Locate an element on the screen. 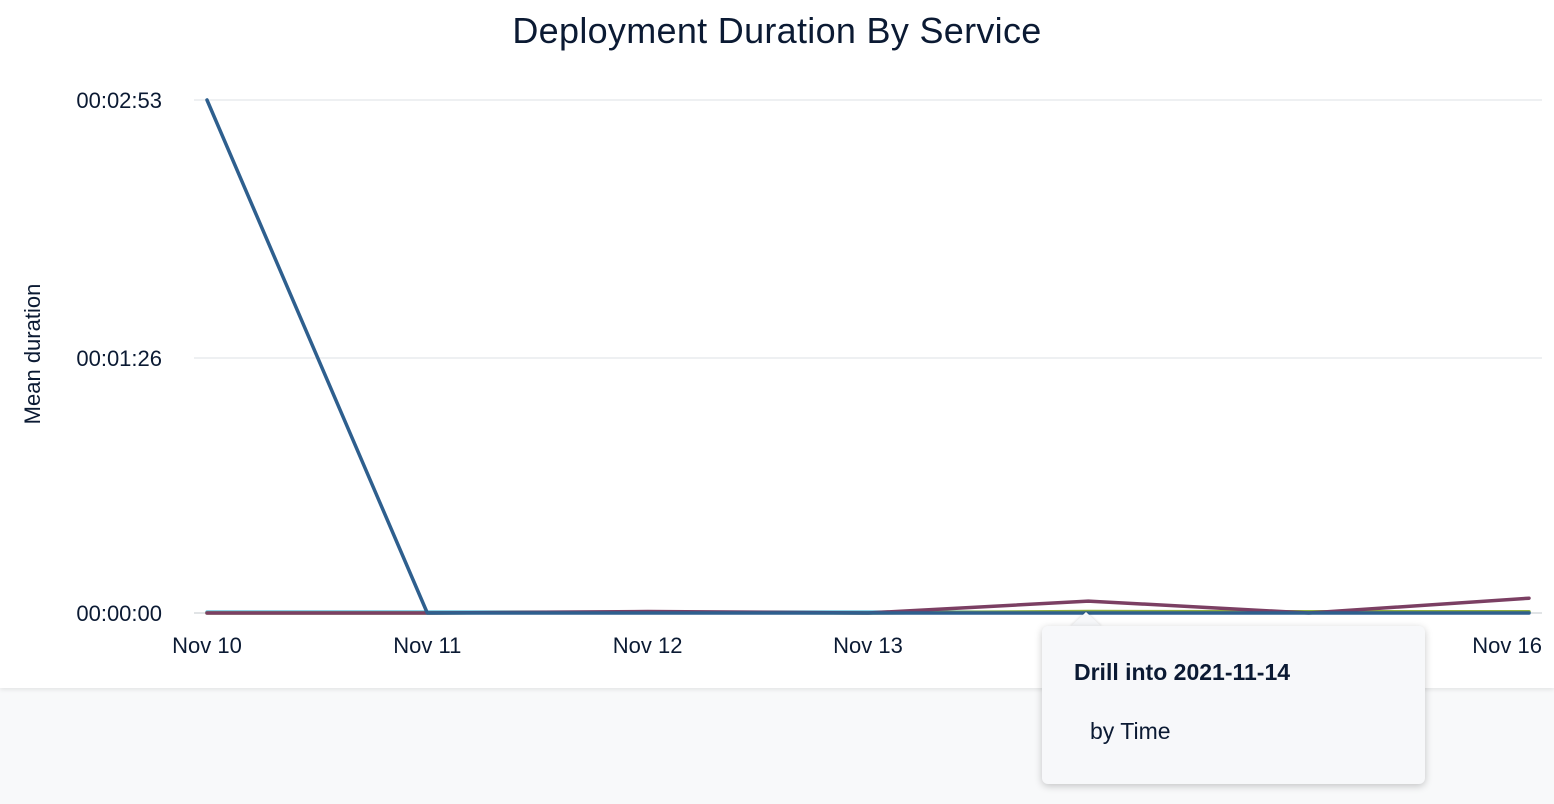 Image resolution: width=1554 pixels, height=804 pixels. y-axis-title: Mean duration is located at coordinates (32, 354).